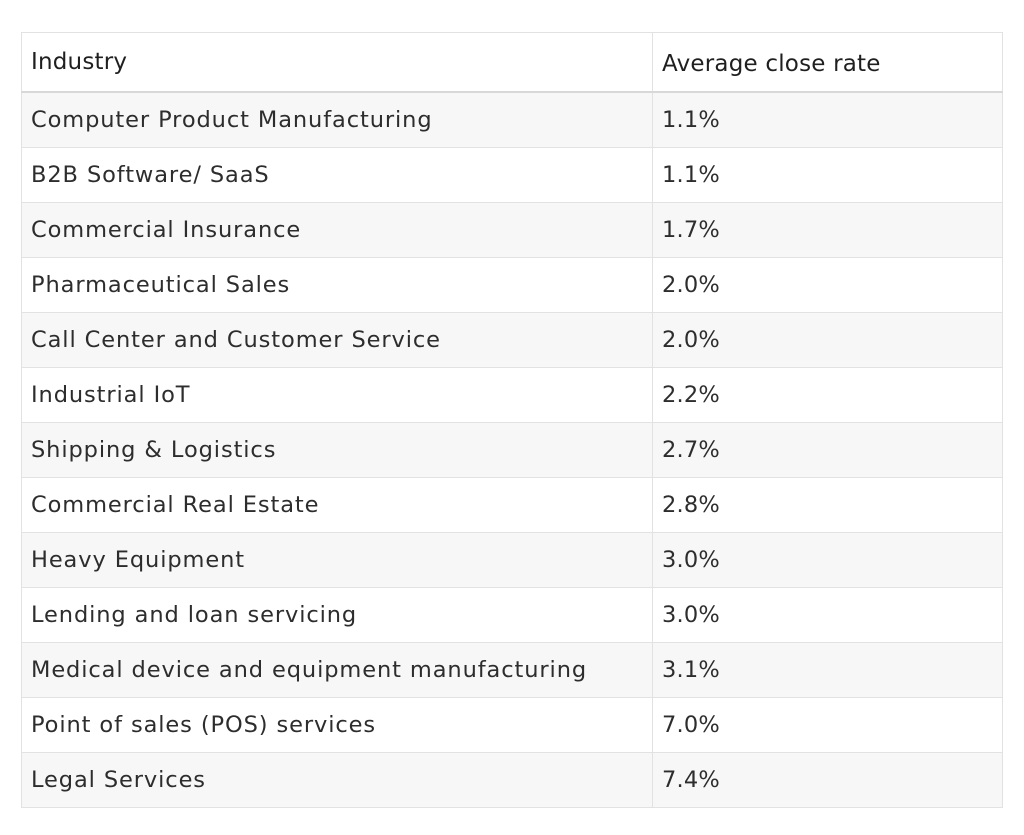 The image size is (1024, 835). I want to click on close-rate-cell: 7.4%, so click(827, 780).